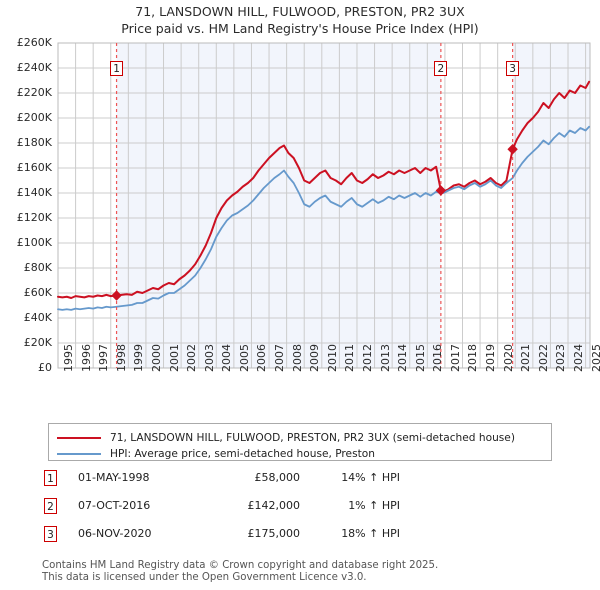 Image resolution: width=600 pixels, height=590 pixels. Describe the element at coordinates (227, 358) in the screenshot. I see `x-axis-tick-label: 2004` at that location.